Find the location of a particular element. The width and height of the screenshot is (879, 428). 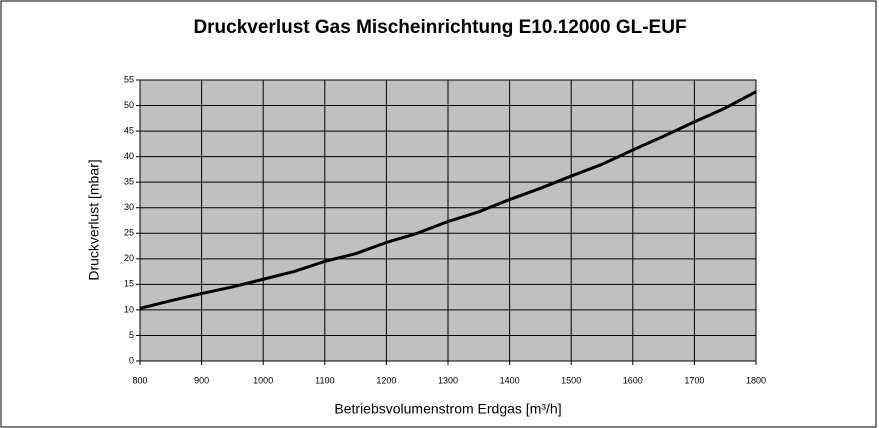

y-tick-label: 25 is located at coordinates (129, 233).